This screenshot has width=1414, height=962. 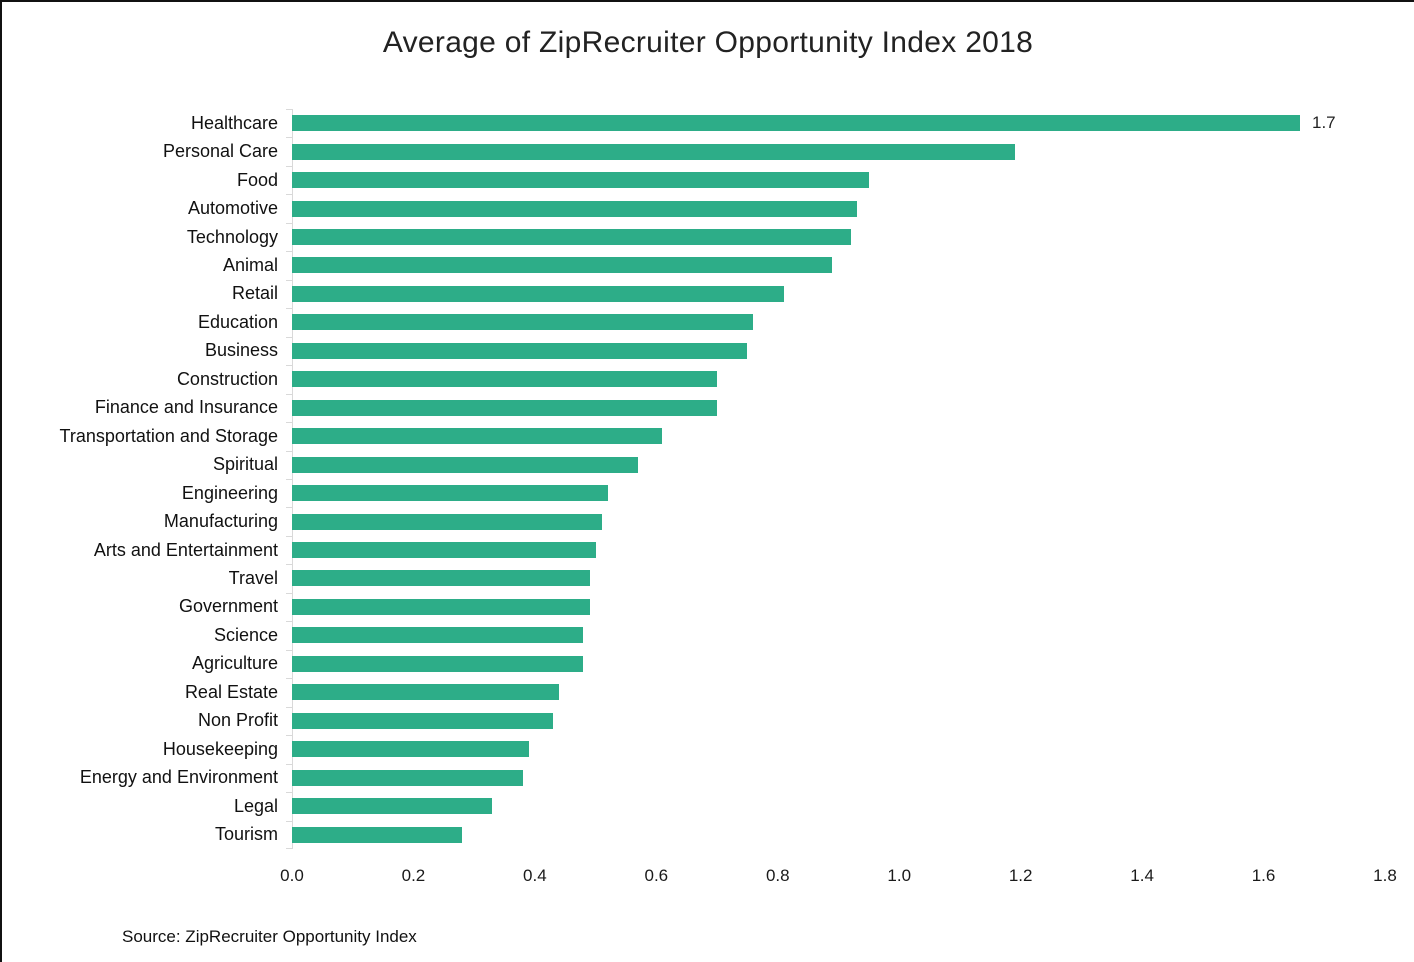 What do you see at coordinates (438, 663) in the screenshot?
I see `bar-agriculture` at bounding box center [438, 663].